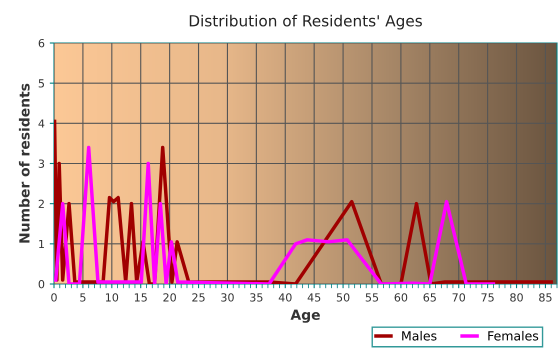 Image resolution: width=560 pixels, height=353 pixels. I want to click on y-tick-label: 0, so click(41, 284).